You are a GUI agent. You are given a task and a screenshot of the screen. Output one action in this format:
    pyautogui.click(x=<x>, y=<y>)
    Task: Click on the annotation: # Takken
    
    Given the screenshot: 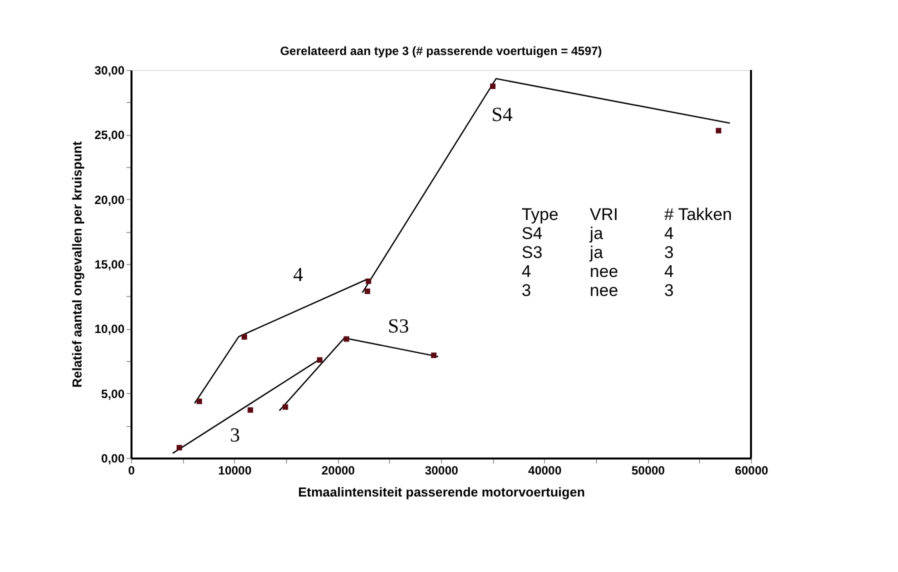 What is the action you would take?
    pyautogui.click(x=698, y=214)
    